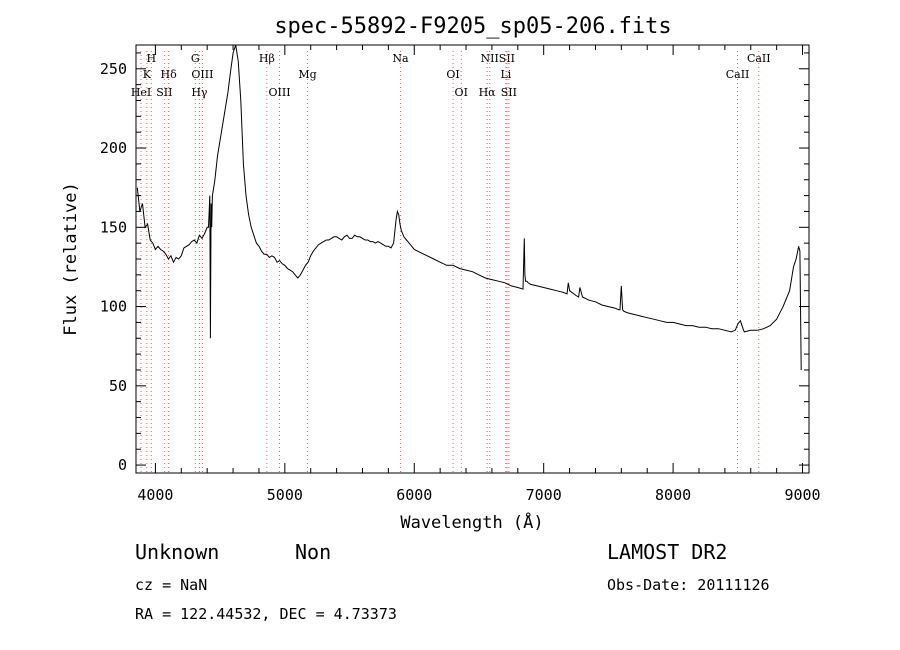 Image resolution: width=900 pixels, height=650 pixels. I want to click on line-label-12: OI, so click(452, 74).